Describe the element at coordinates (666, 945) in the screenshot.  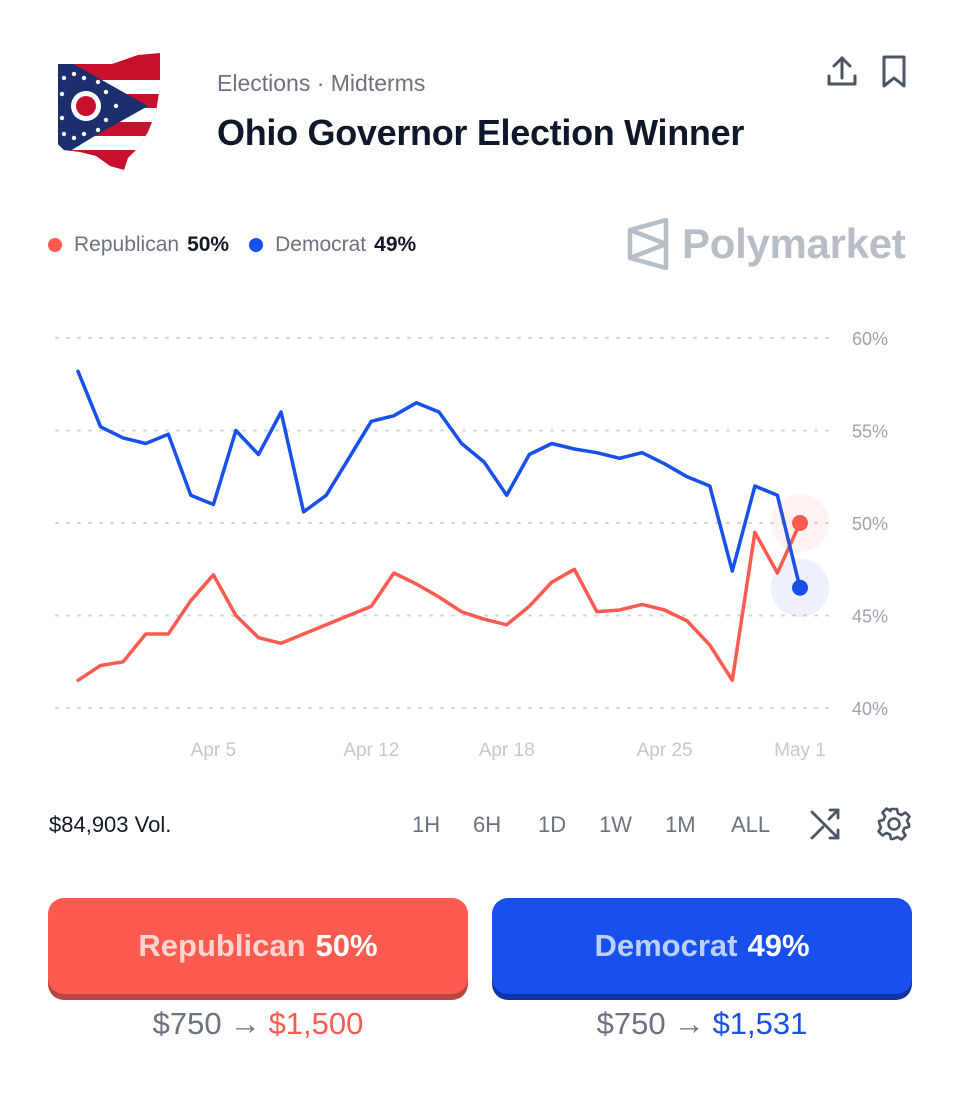
I see `buy-democrat-label: Democrat` at that location.